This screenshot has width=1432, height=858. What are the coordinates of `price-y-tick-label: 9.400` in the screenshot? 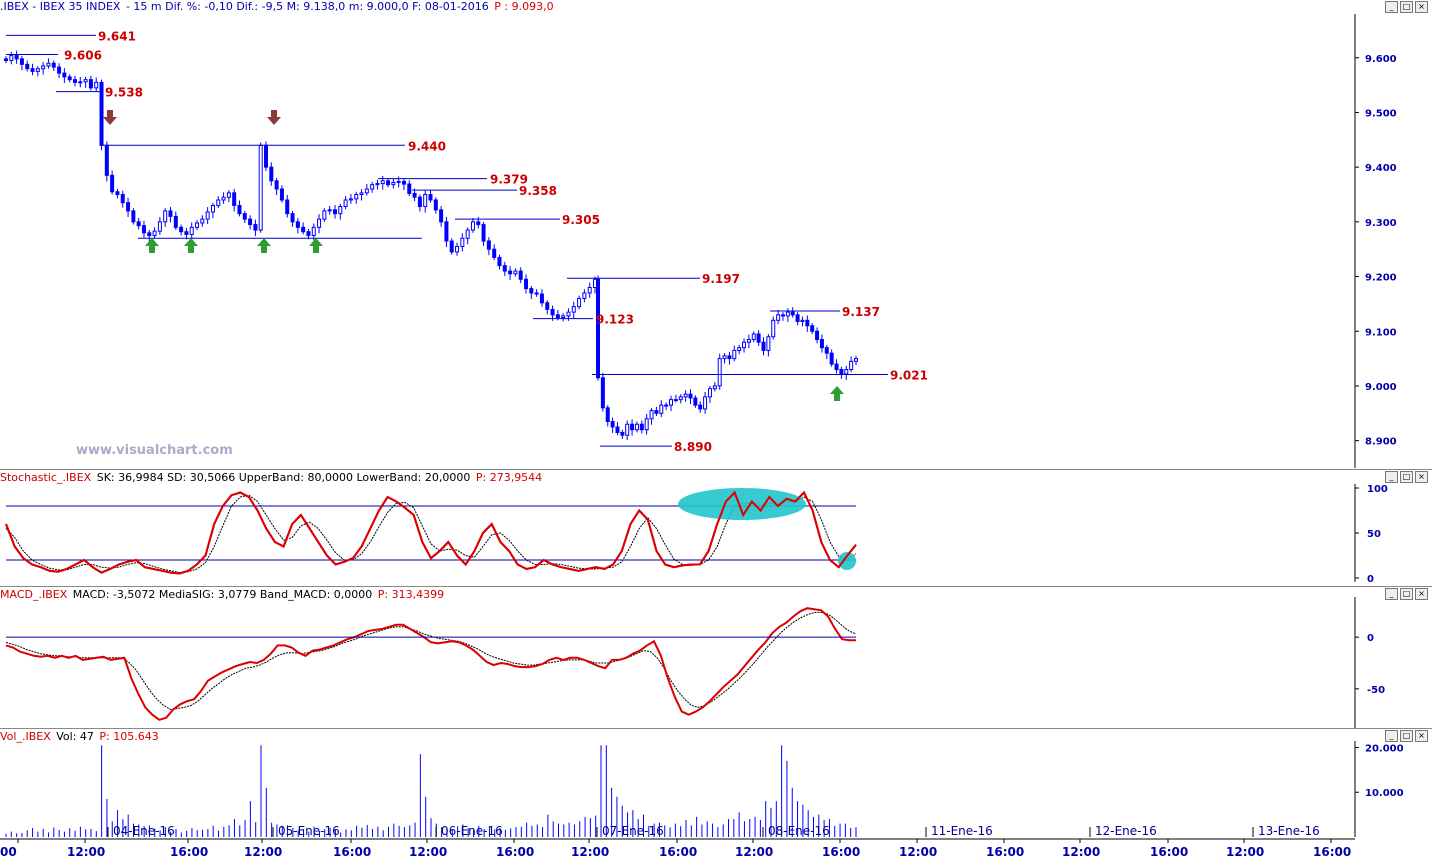 It's located at (1381, 168).